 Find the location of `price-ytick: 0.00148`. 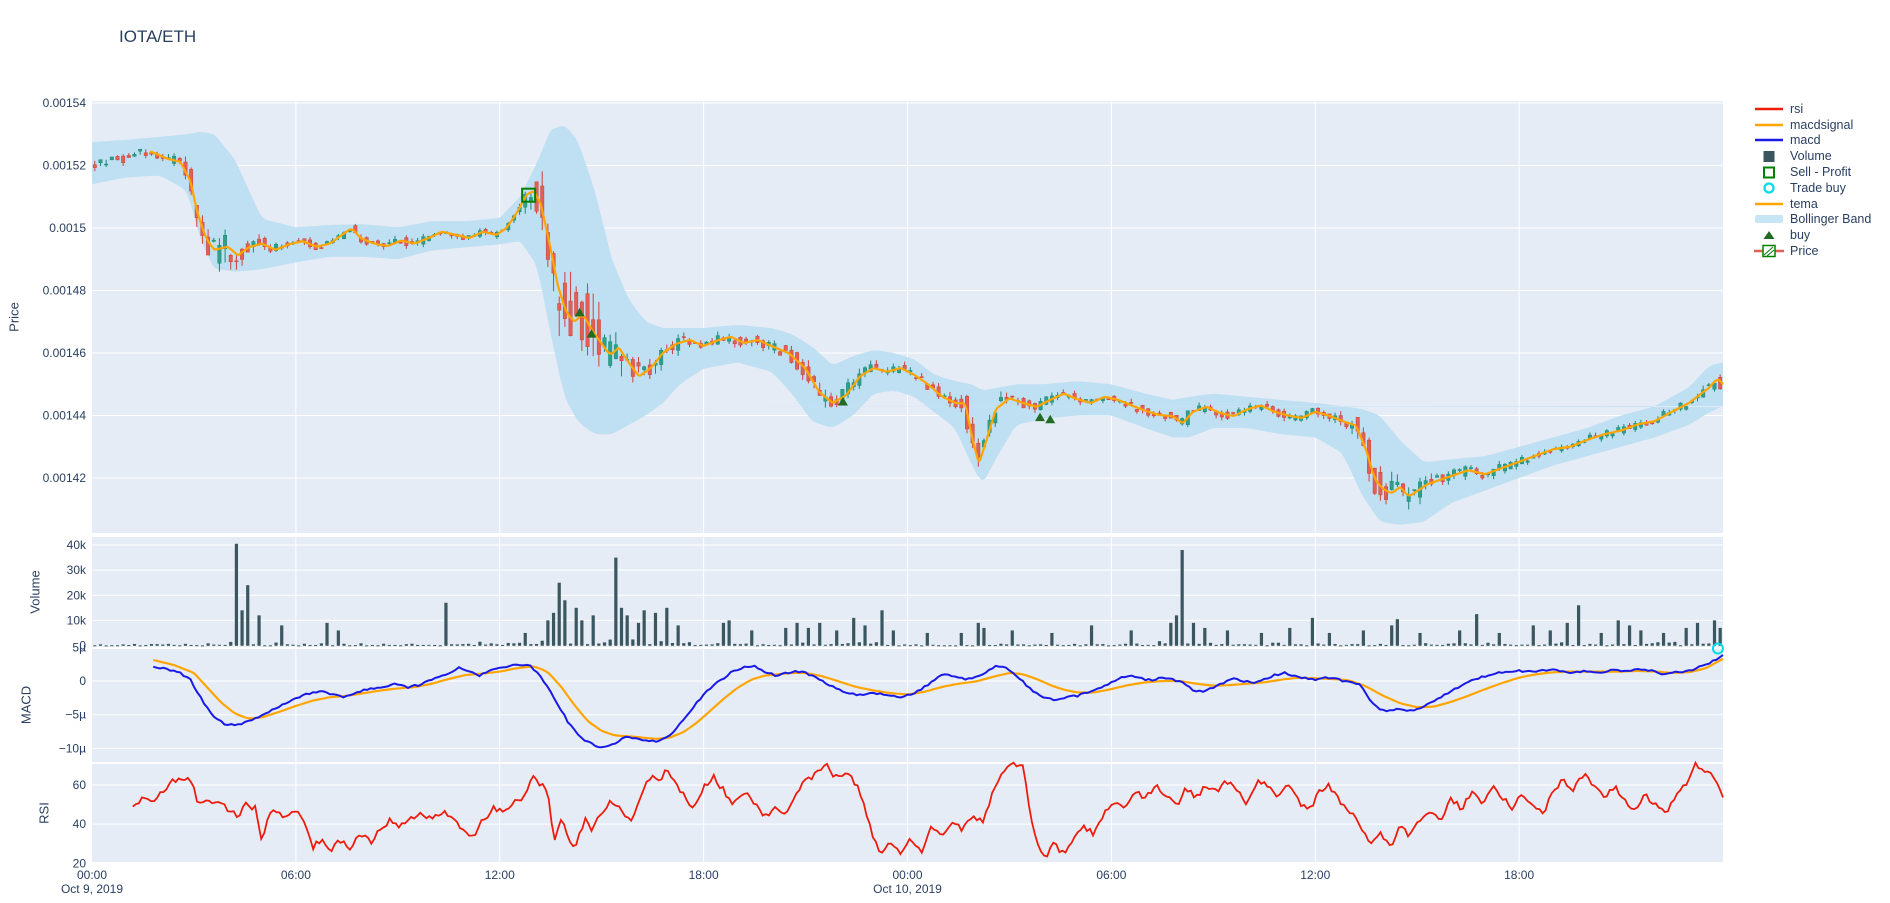

price-ytick: 0.00148 is located at coordinates (65, 291).